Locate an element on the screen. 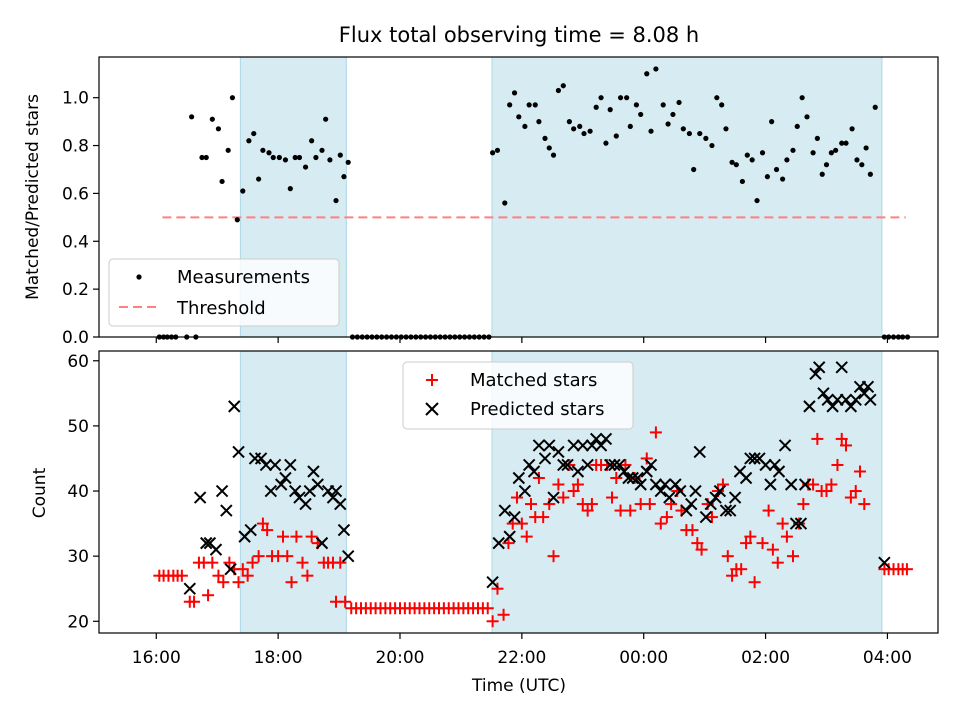 The width and height of the screenshot is (960, 720). top-legend: Measurements Threshold is located at coordinates (224, 292).